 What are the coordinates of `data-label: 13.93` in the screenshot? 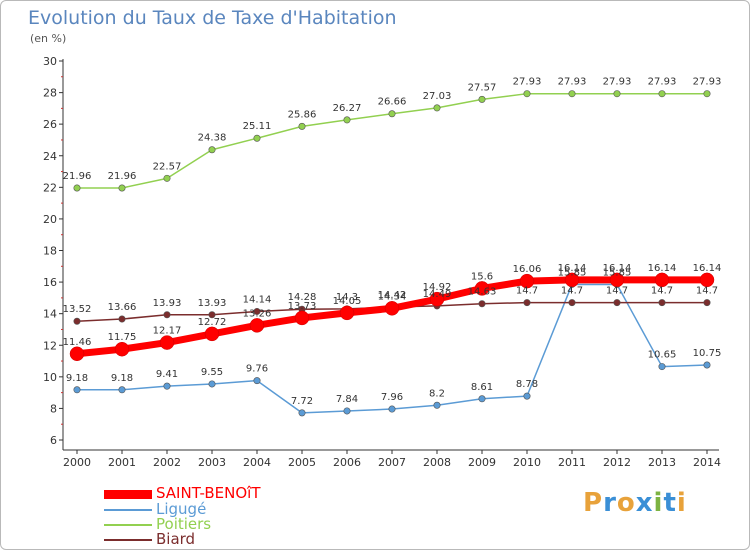 It's located at (167, 303).